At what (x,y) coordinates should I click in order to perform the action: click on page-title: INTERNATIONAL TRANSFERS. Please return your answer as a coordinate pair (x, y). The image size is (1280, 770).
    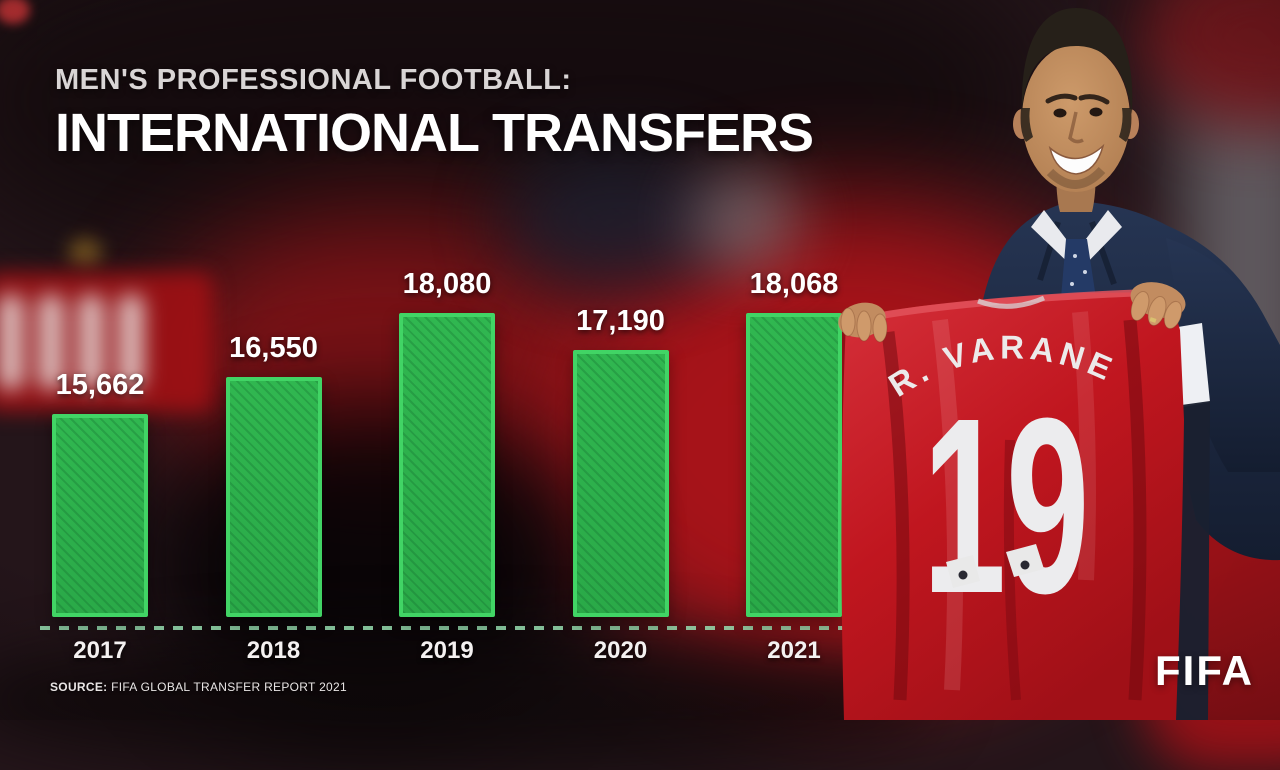
    Looking at the image, I should click on (434, 133).